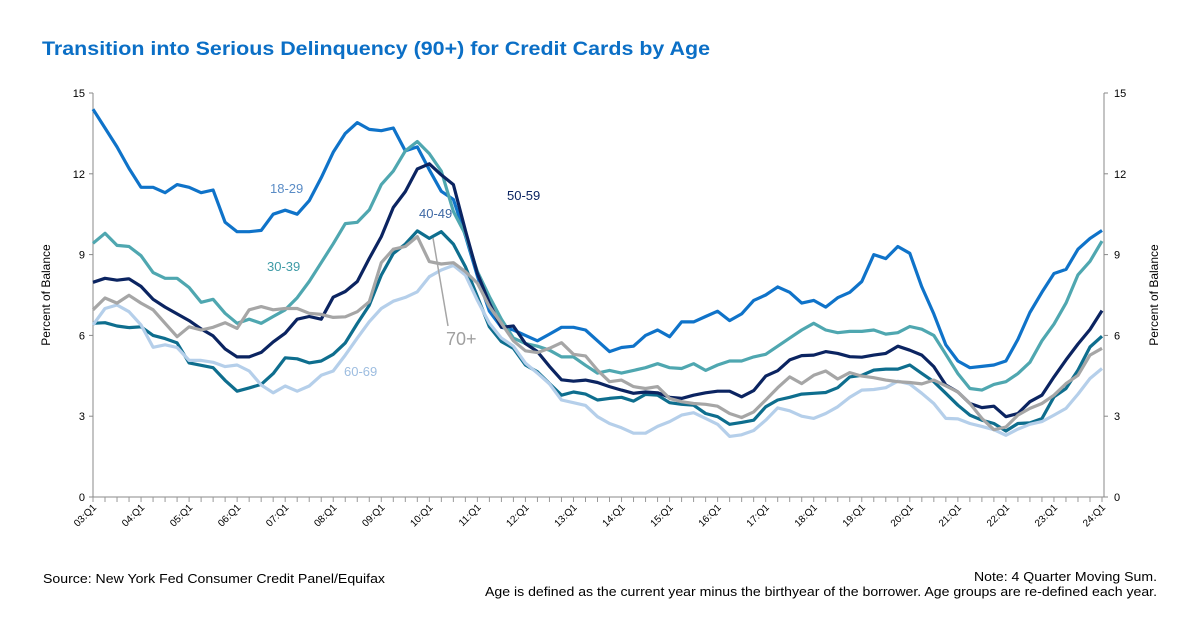 Image resolution: width=1200 pixels, height=628 pixels. What do you see at coordinates (1094, 515) in the screenshot?
I see `x-tick-label: 24:Q1` at bounding box center [1094, 515].